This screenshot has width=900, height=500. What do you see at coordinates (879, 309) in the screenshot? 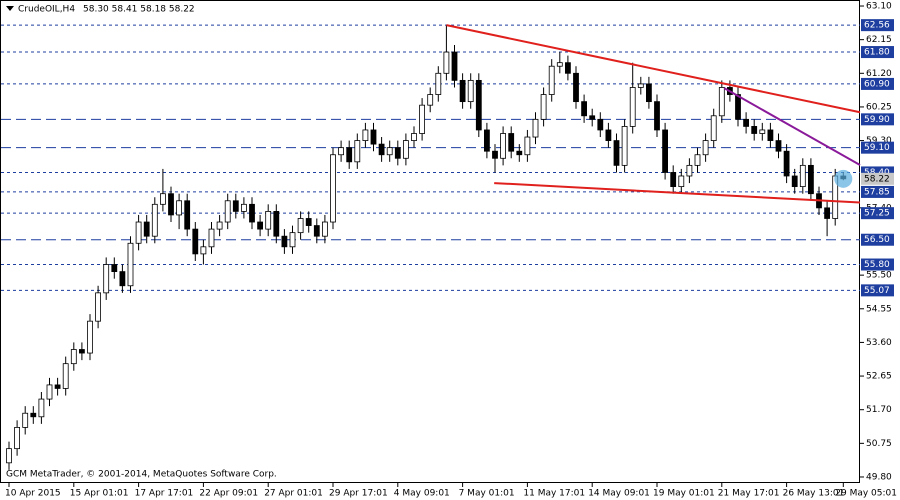
I see `y-tick-label: 54.55` at bounding box center [879, 309].